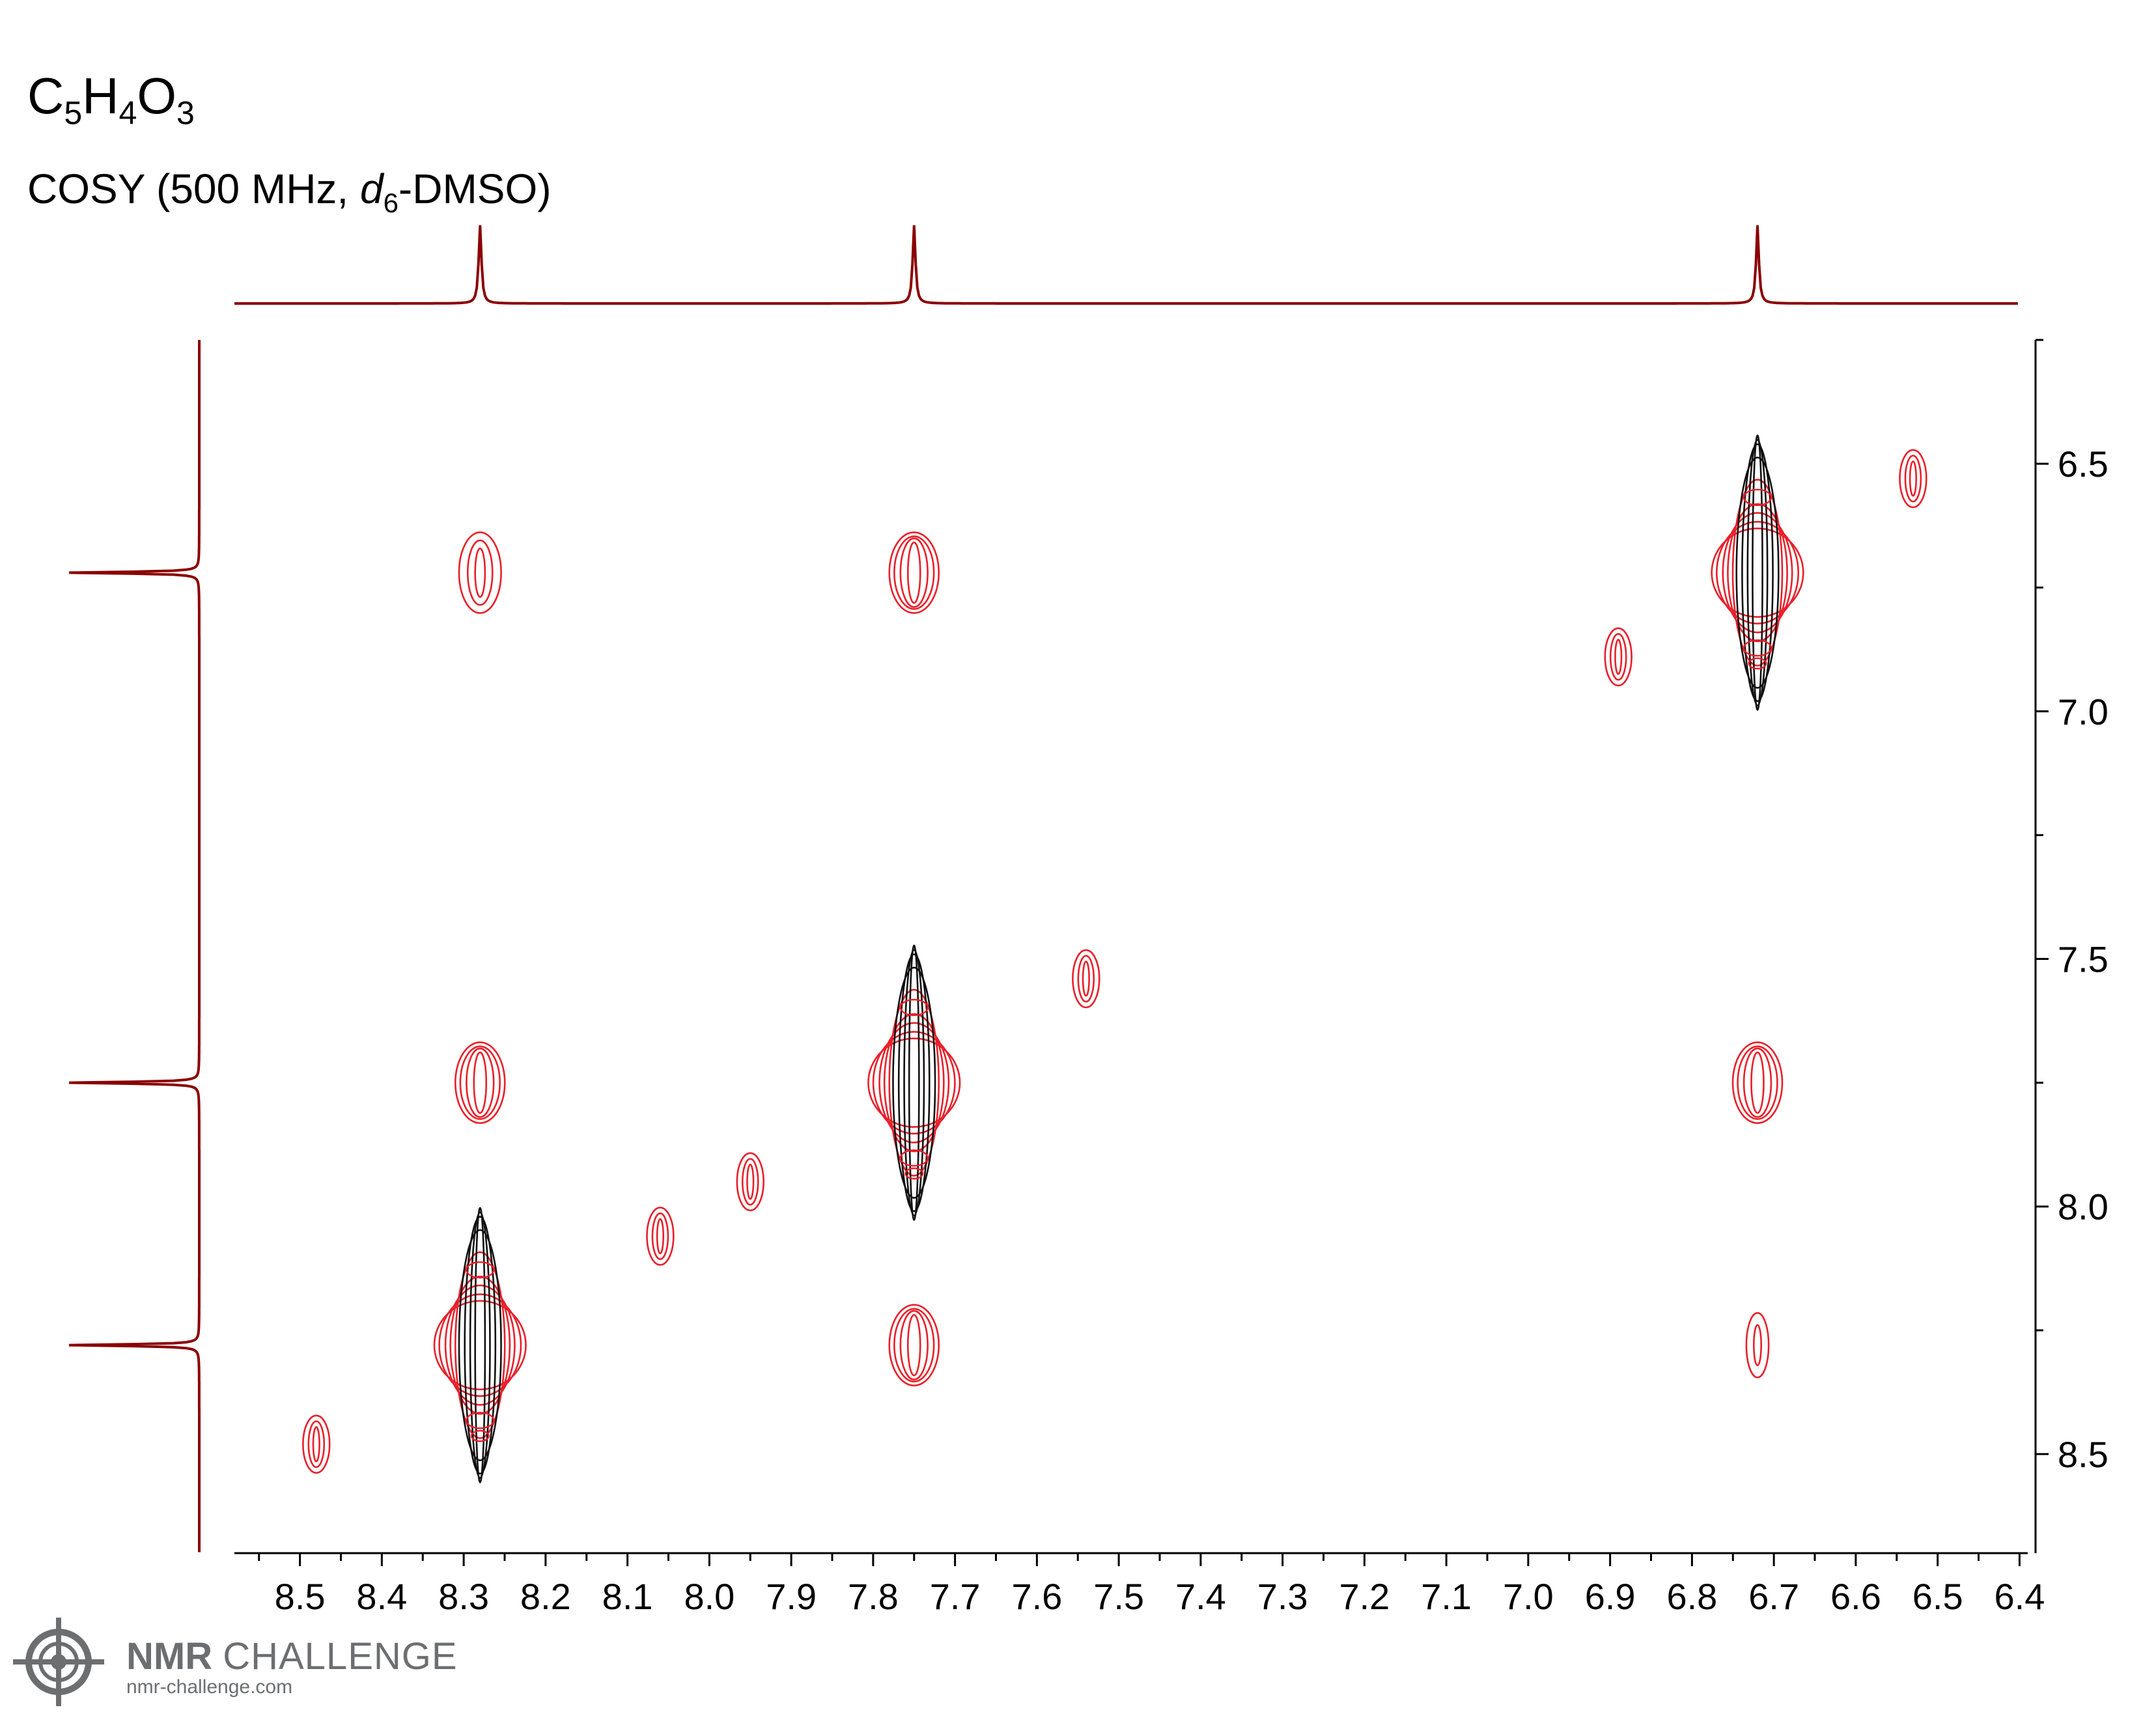 Image resolution: width=2156 pixels, height=1714 pixels. What do you see at coordinates (1119, 1596) in the screenshot?
I see `x-tick-label: 7.5` at bounding box center [1119, 1596].